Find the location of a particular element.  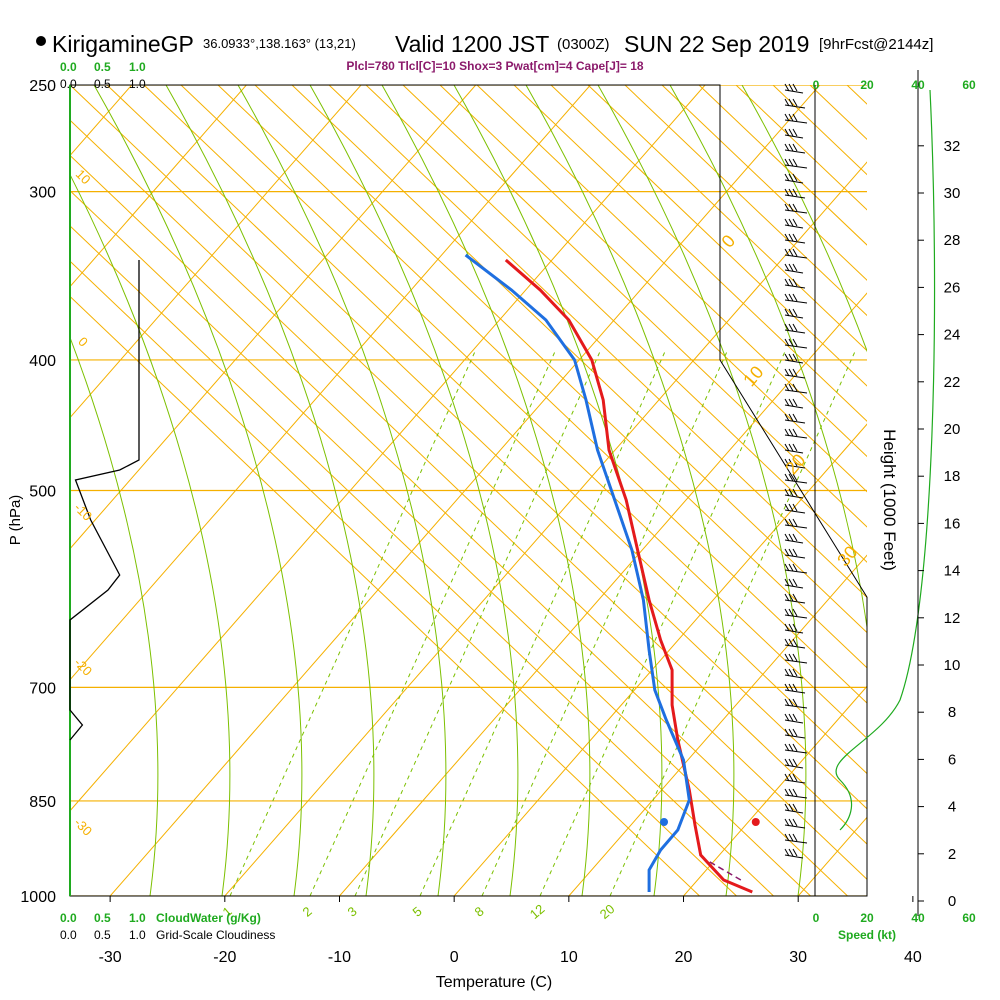

theta-label: -10 is located at coordinates (83, 512).